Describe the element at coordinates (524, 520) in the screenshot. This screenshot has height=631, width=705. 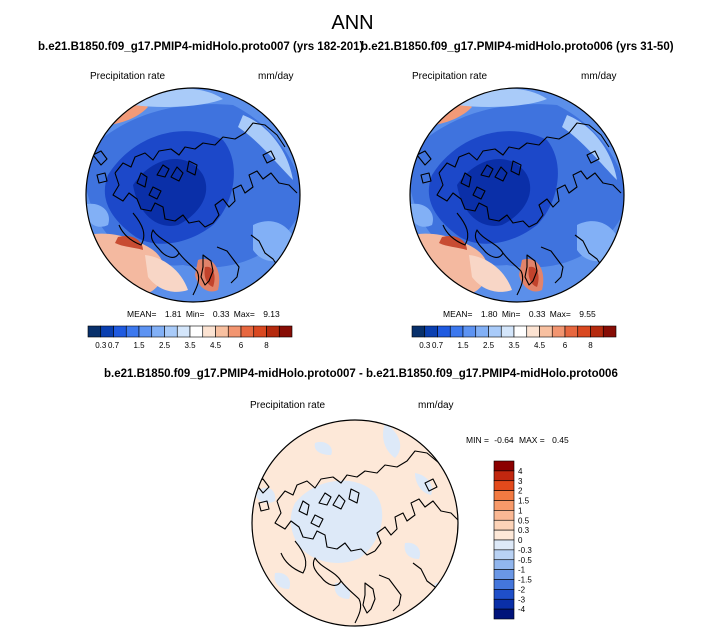
I see `colorbar-tick-label: 0.5` at that location.